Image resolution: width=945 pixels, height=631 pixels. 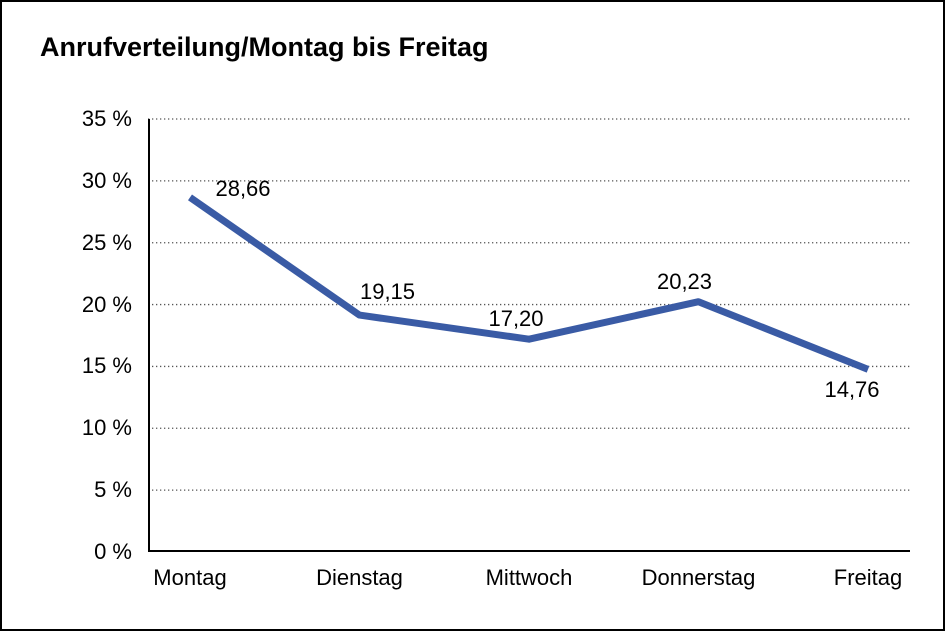 I want to click on y-tick-label: 15 %, so click(x=106, y=366).